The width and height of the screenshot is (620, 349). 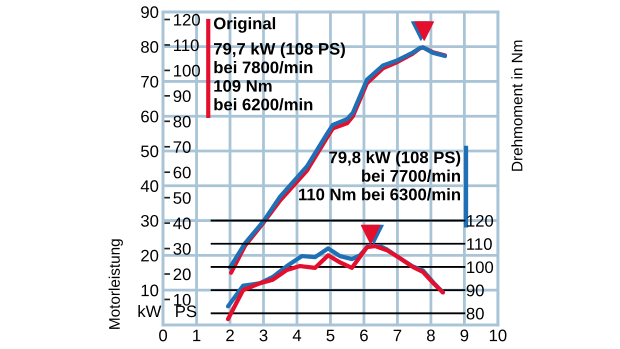 I want to click on y3-tick-label: 60, so click(x=182, y=172).